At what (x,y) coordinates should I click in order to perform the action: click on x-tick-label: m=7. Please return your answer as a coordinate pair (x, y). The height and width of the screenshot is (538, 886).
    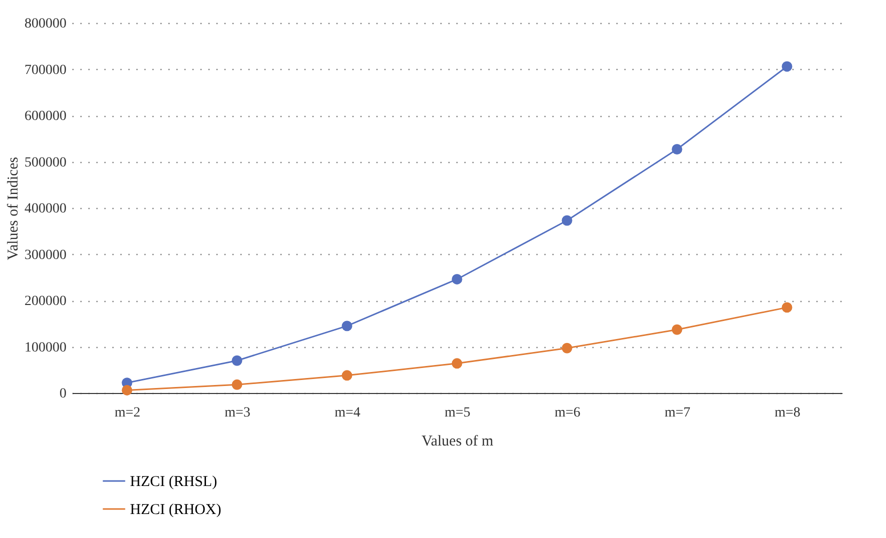
    Looking at the image, I should click on (677, 413).